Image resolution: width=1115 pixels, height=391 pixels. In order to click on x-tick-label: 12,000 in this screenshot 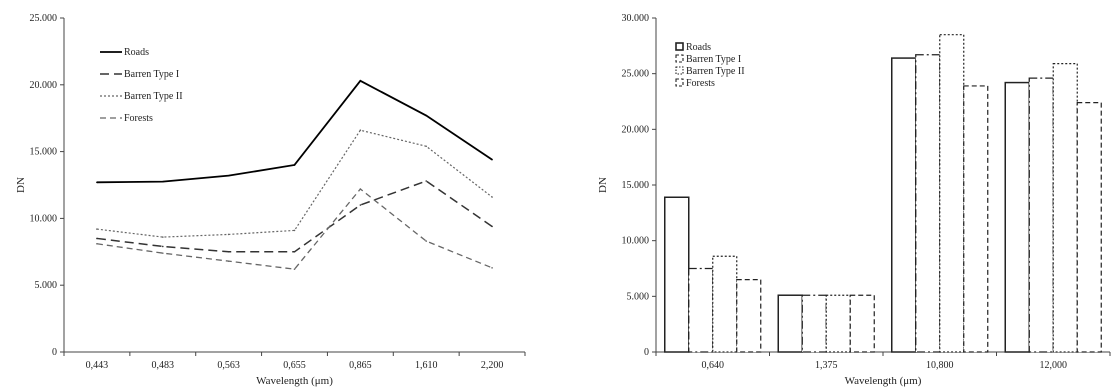, I will do `click(1054, 365)`.